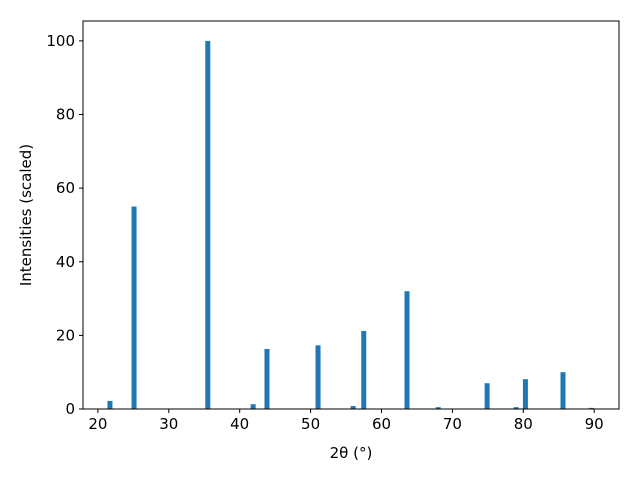 Image resolution: width=640 pixels, height=484 pixels. Describe the element at coordinates (452, 424) in the screenshot. I see `x-tick-label: 70` at that location.